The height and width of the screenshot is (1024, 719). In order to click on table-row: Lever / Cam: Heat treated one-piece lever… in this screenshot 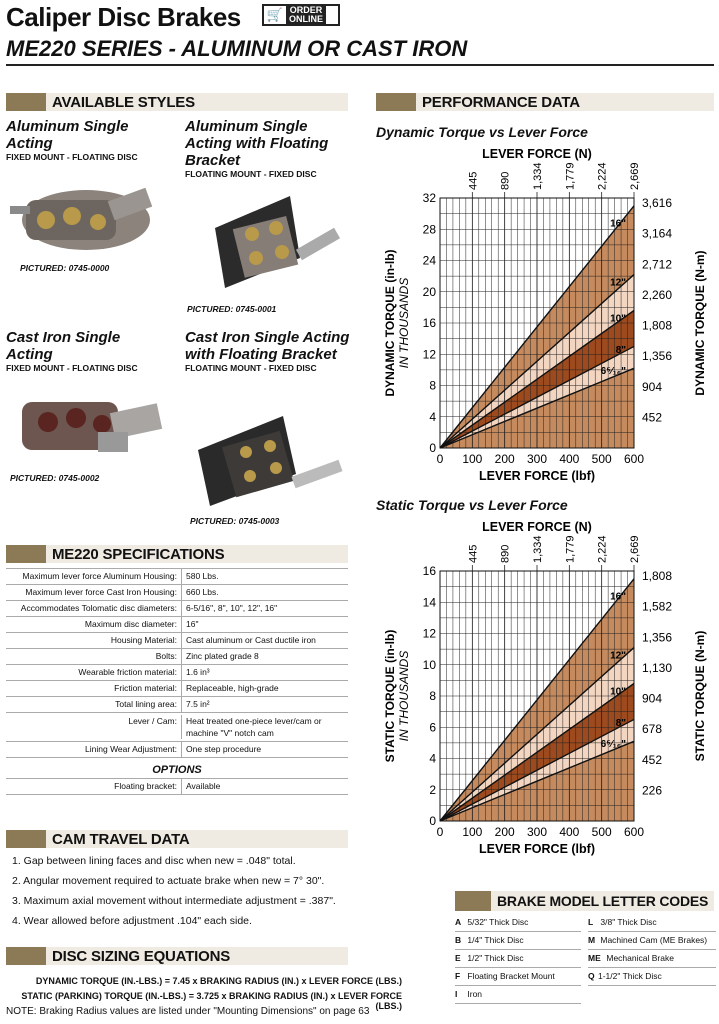, I will do `click(177, 727)`.